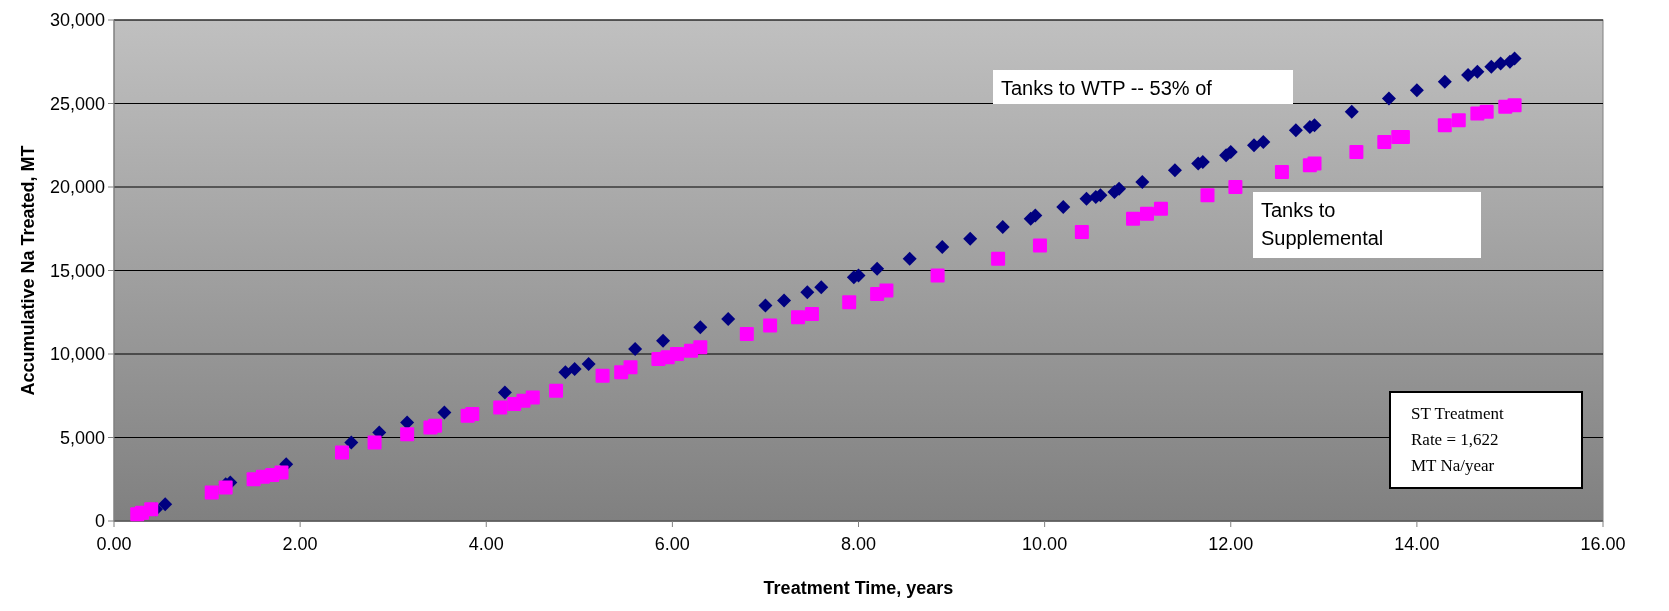  I want to click on x-tick-label: 4.00, so click(486, 544).